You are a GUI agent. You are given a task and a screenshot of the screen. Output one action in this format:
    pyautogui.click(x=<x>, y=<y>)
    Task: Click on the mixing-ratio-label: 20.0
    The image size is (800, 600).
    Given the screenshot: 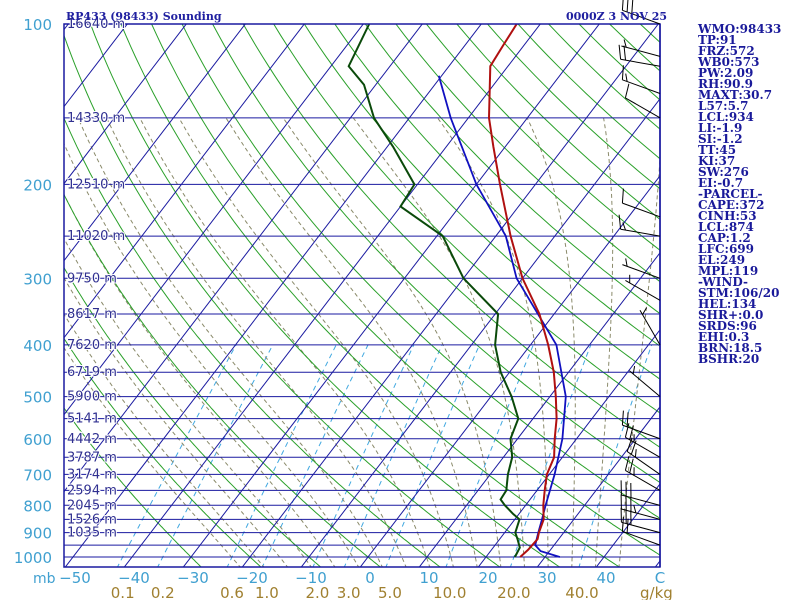 What is the action you would take?
    pyautogui.click(x=513, y=592)
    